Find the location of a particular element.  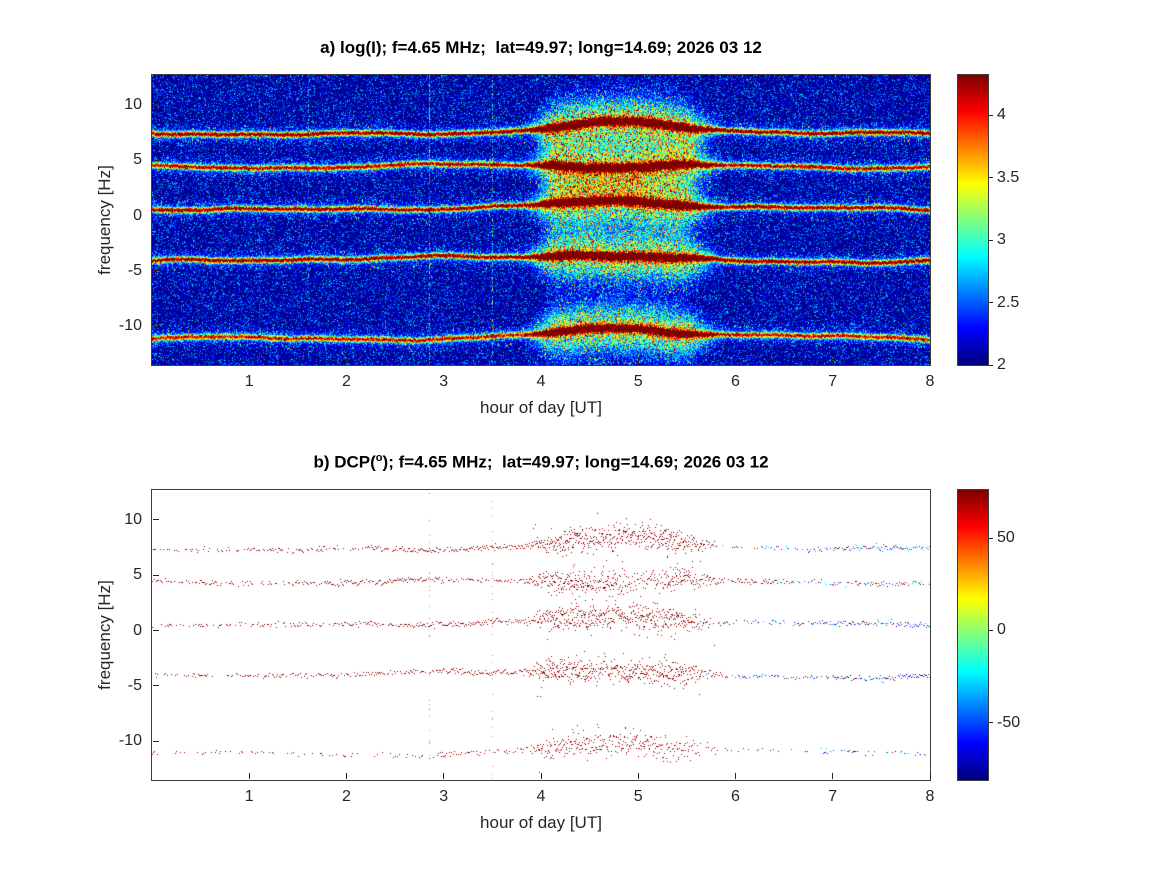

panel-b-colorbar is located at coordinates (973, 635).